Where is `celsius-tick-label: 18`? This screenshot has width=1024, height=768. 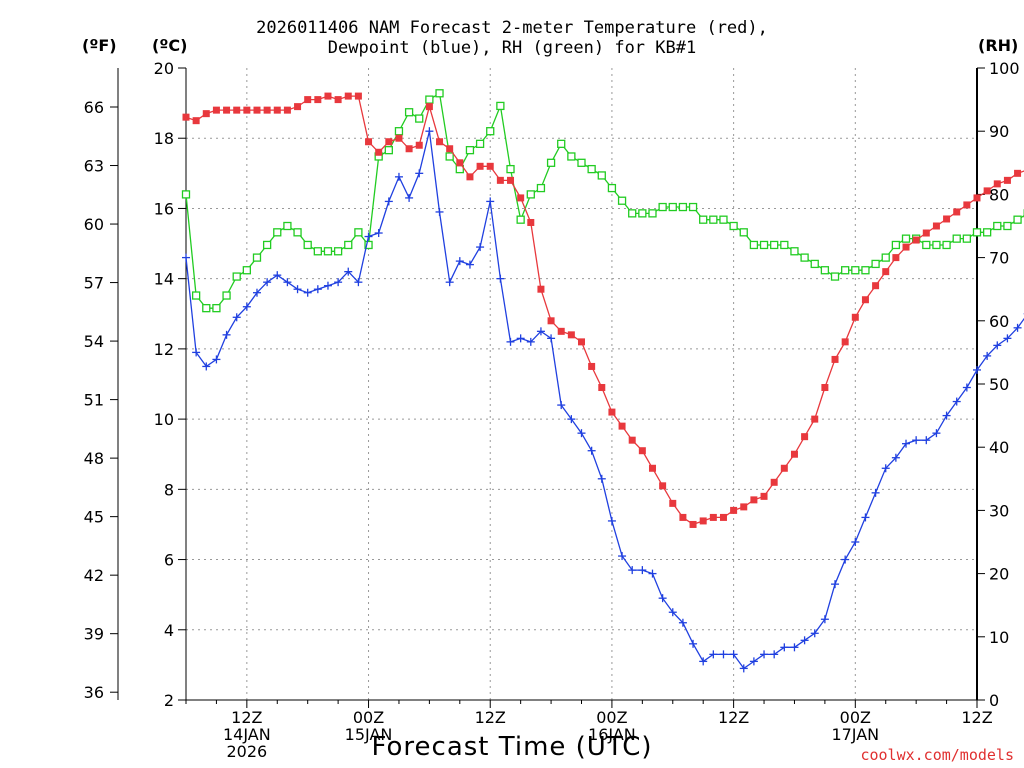
celsius-tick-label: 18 is located at coordinates (164, 138).